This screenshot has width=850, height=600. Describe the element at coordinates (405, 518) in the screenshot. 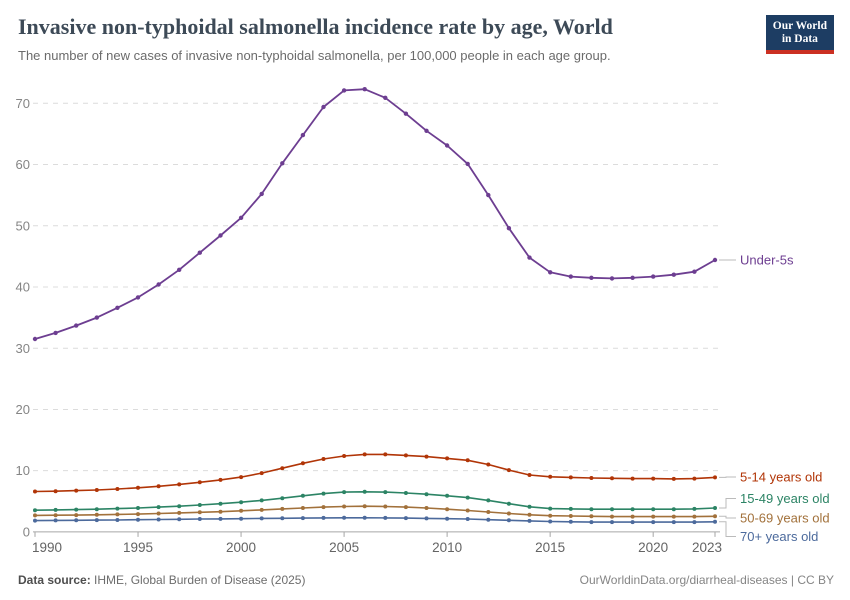

I see `data-point-70-years-old-2008` at that location.